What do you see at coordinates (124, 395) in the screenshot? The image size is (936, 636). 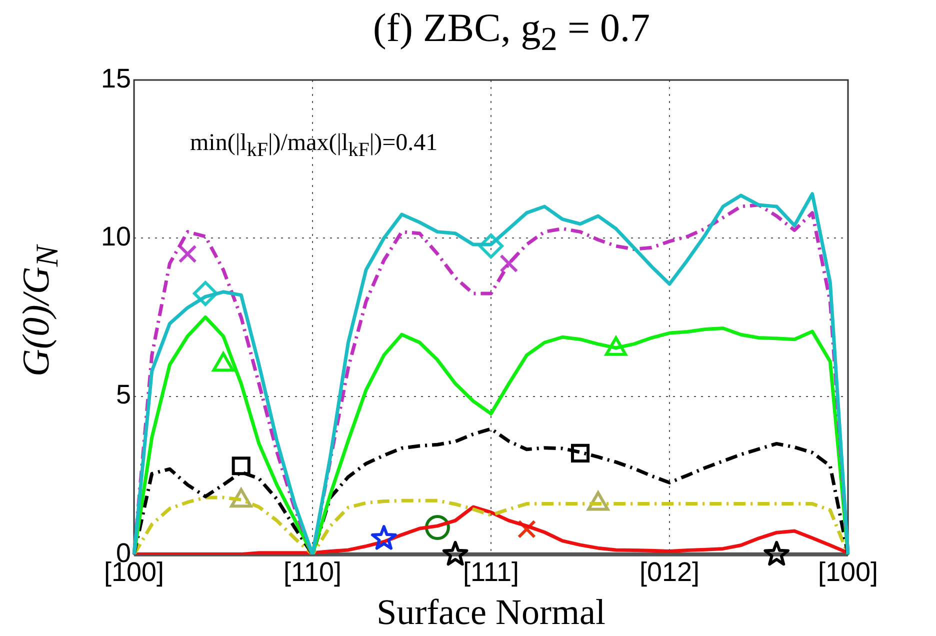 I see `y-tick-label: 5` at bounding box center [124, 395].